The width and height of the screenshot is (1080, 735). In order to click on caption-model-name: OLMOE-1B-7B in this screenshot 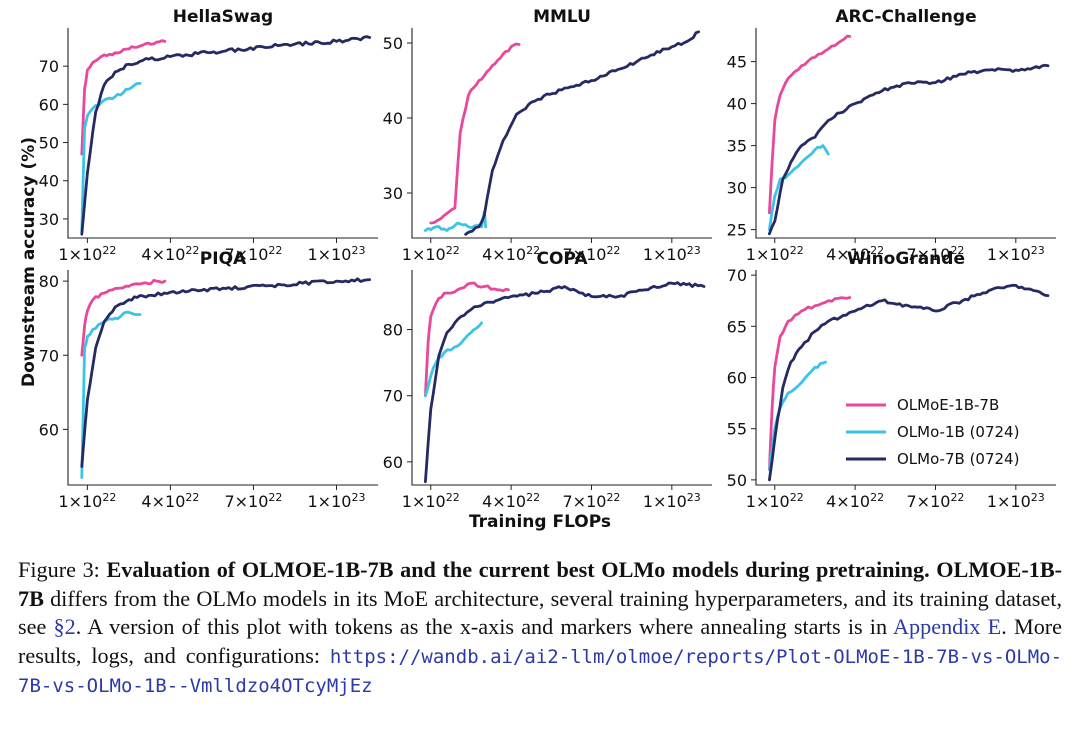, I will do `click(540, 584)`.